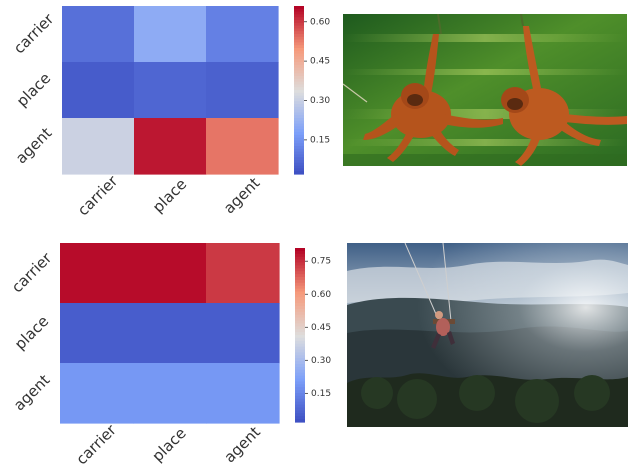  Describe the element at coordinates (33, 145) in the screenshot. I see `heatmap-1-row-label: agent` at that location.